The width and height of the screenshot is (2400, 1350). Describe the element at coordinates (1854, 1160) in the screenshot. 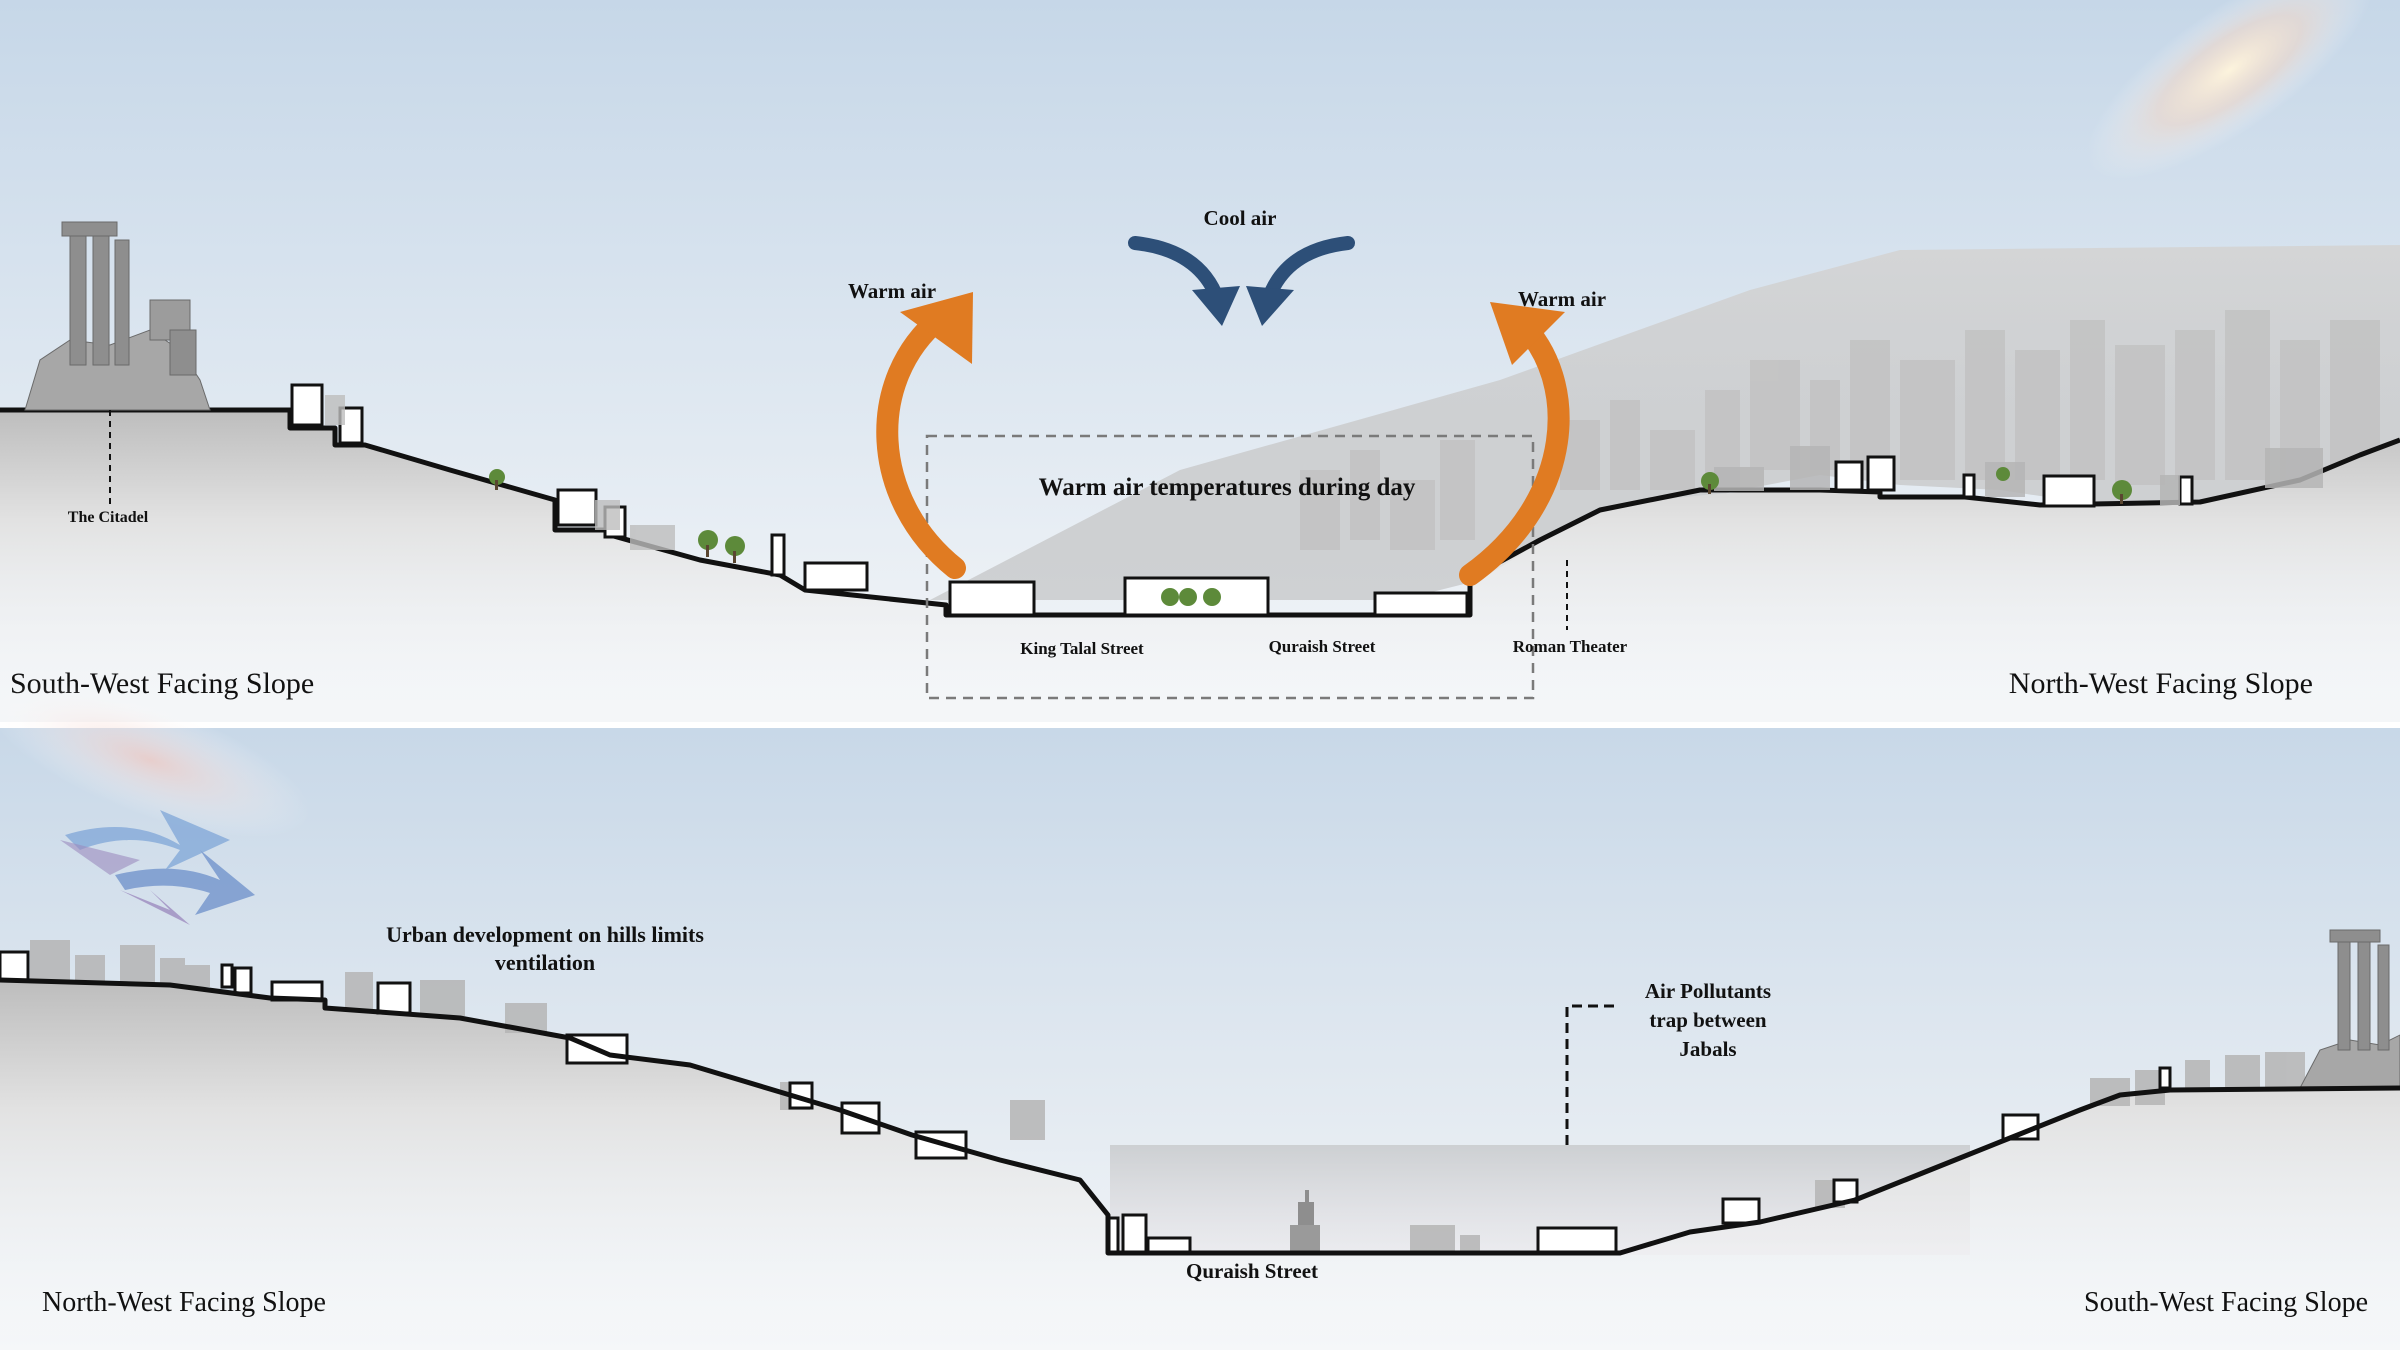

I see `bottom-buildings-right` at that location.